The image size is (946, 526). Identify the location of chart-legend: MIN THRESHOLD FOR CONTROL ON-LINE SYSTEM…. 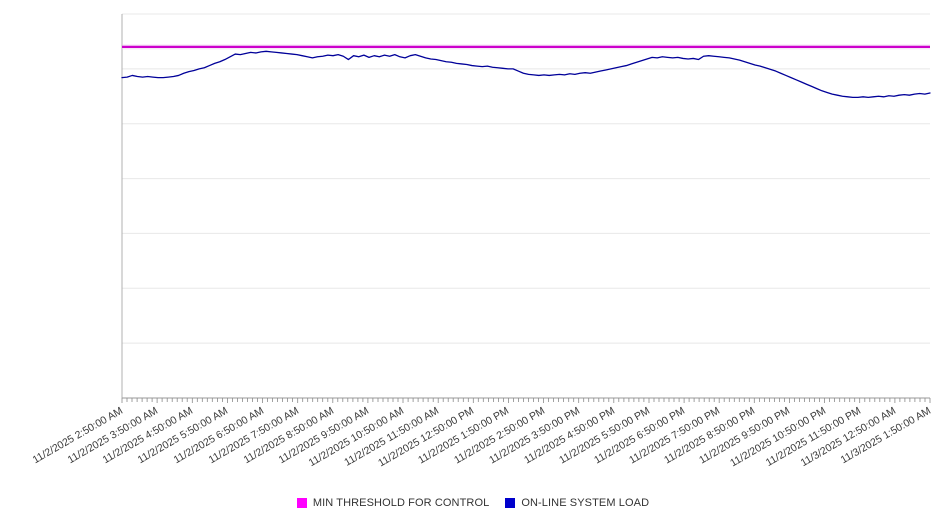
(473, 503).